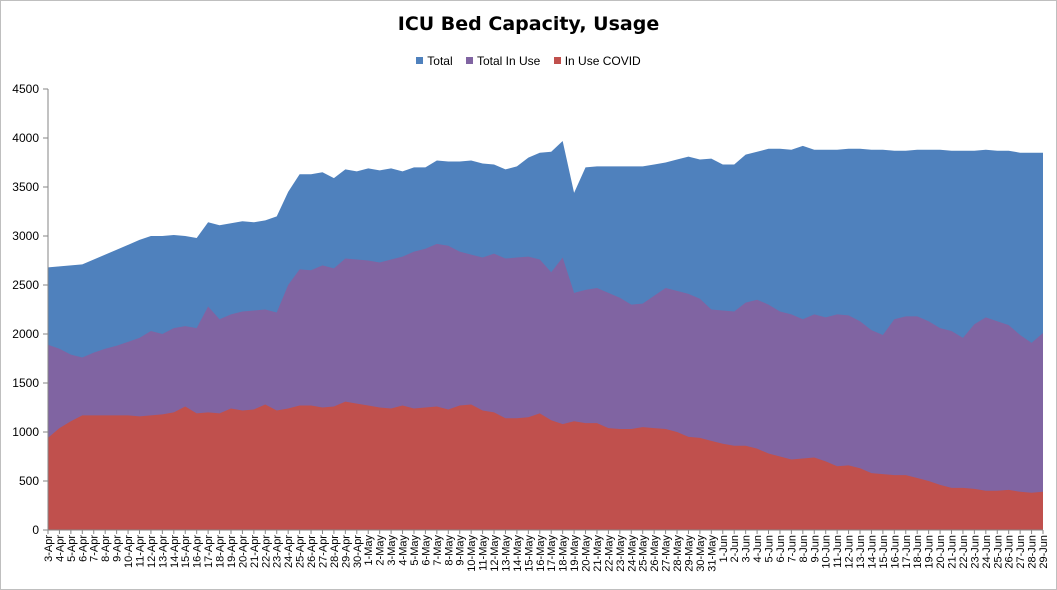 The height and width of the screenshot is (590, 1057). I want to click on legend-item-total: Total, so click(434, 61).